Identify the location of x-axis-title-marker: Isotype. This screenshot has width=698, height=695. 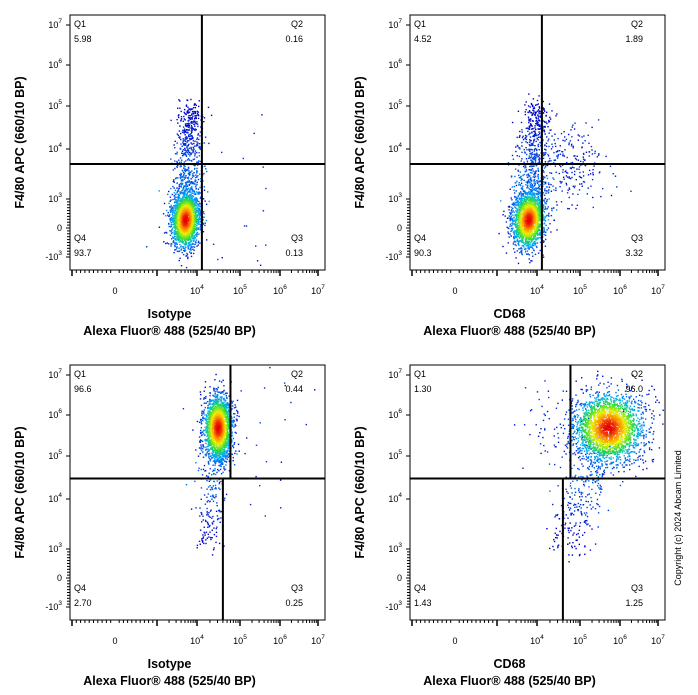
(170, 314).